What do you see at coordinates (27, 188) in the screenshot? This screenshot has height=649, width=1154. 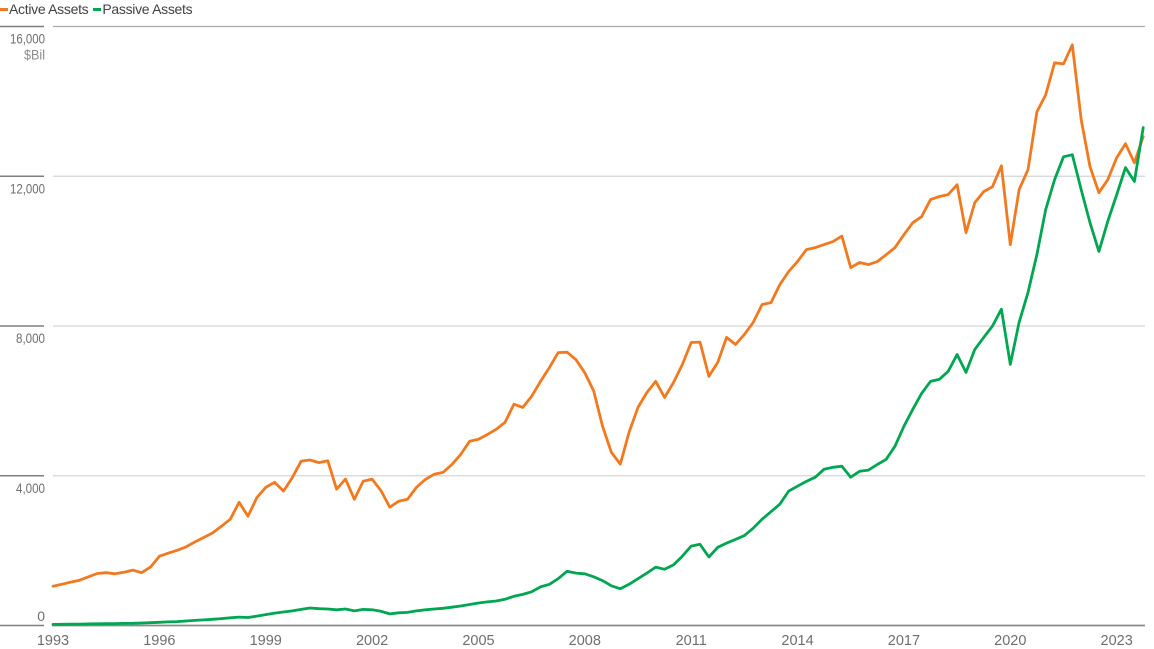 I see `y-axis-label-12000: 12,000` at bounding box center [27, 188].